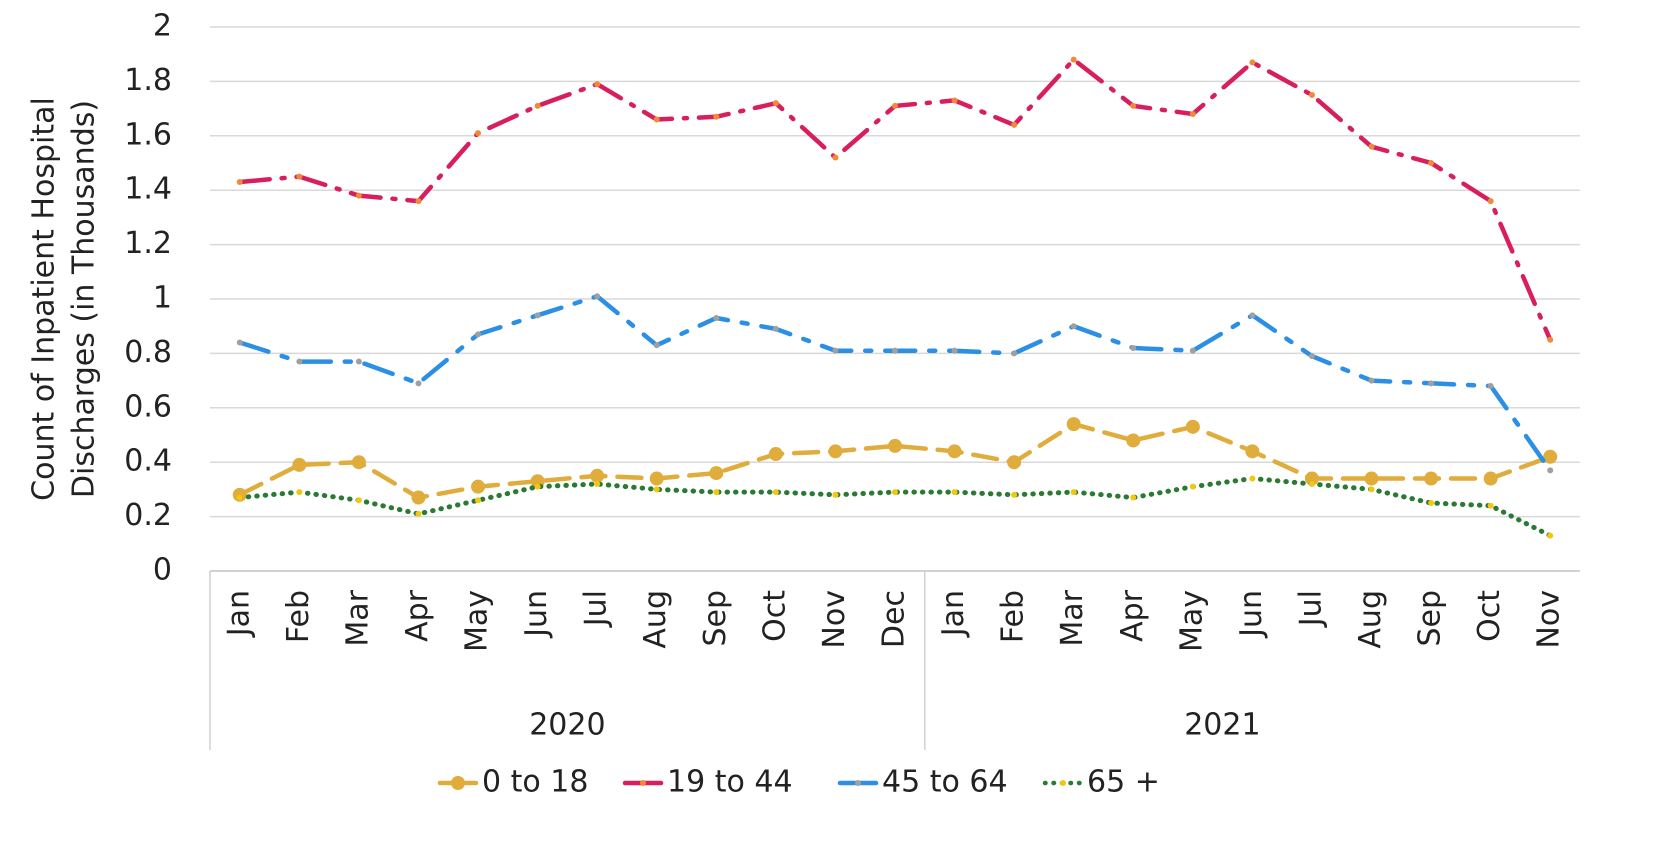  What do you see at coordinates (162, 26) in the screenshot?
I see `y-tick-label: 2` at bounding box center [162, 26].